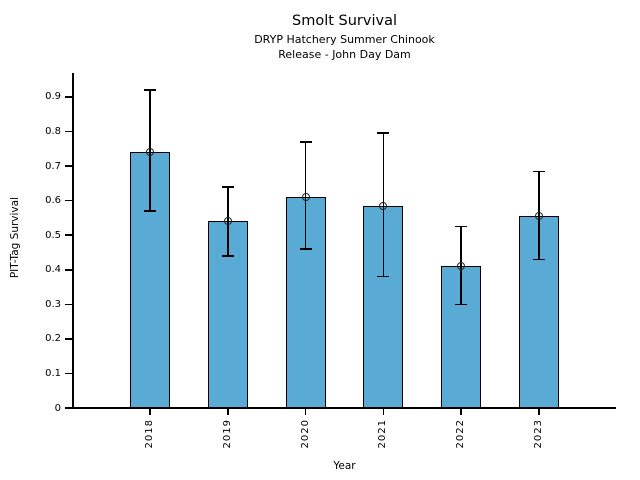 This screenshot has height=480, width=640. What do you see at coordinates (383, 276) in the screenshot?
I see `error-cap-bottom-2021` at bounding box center [383, 276].